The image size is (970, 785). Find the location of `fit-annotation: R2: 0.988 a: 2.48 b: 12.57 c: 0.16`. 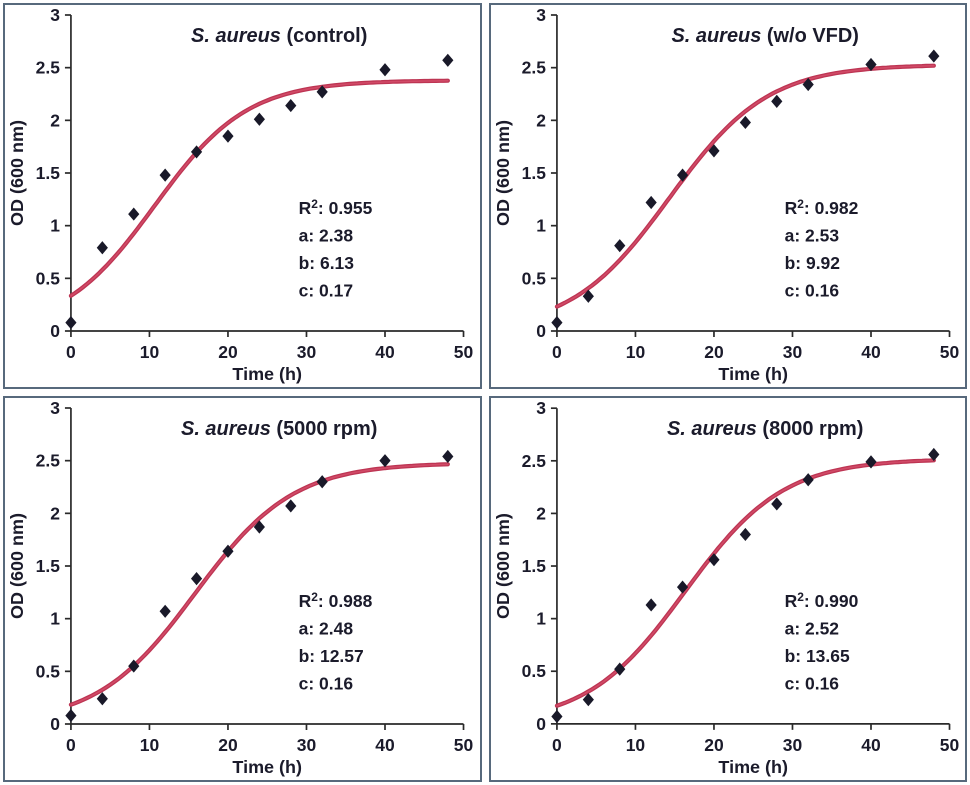

fit-annotation: R2: 0.988 a: 2.48 b: 12.57 c: 0.16 is located at coordinates (336, 642).